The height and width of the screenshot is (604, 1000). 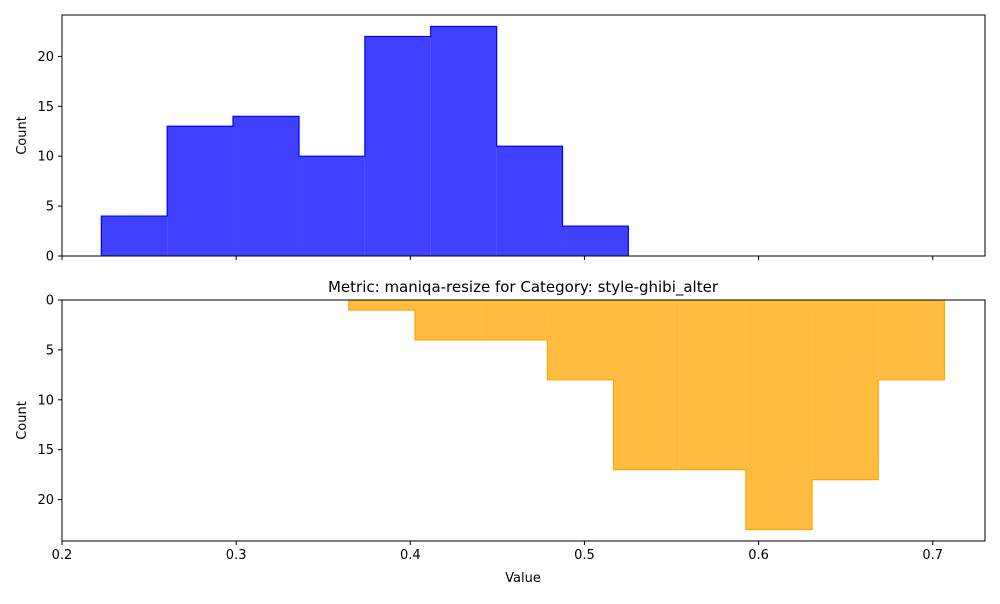 I want to click on bottom-x-tick-label: 0.7, so click(x=932, y=555).